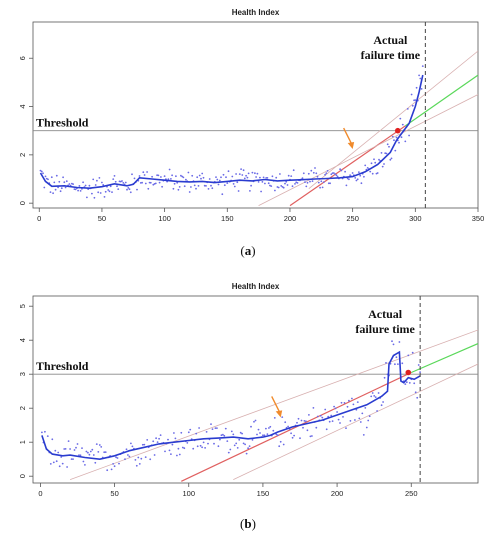 The width and height of the screenshot is (496, 550). I want to click on arrow-head-b, so click(279, 414).